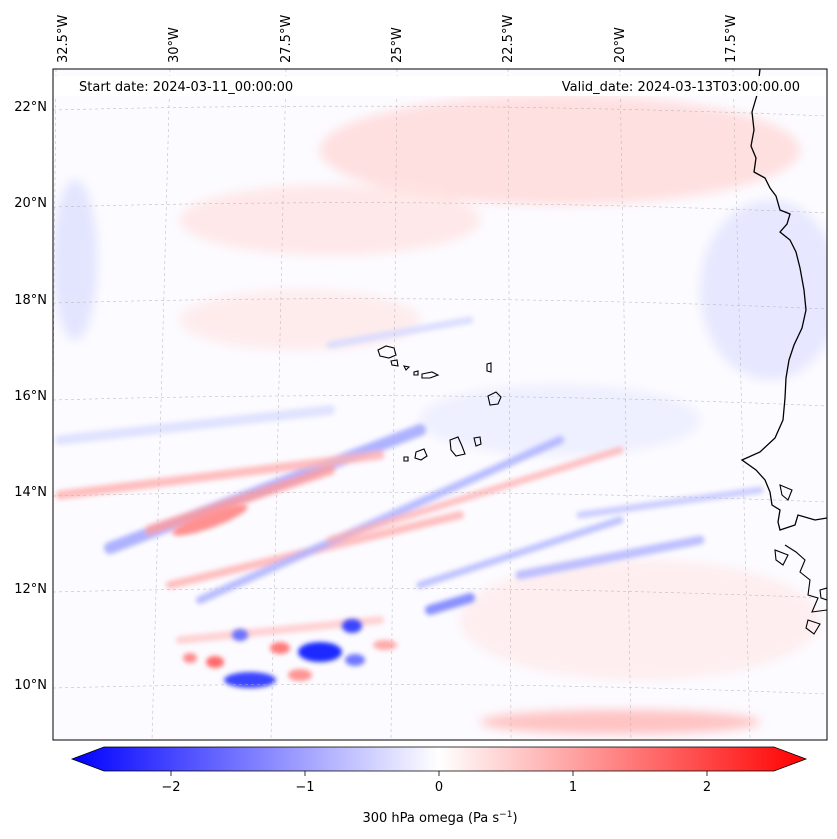  I want to click on cape-verde-islands, so click(439, 403).